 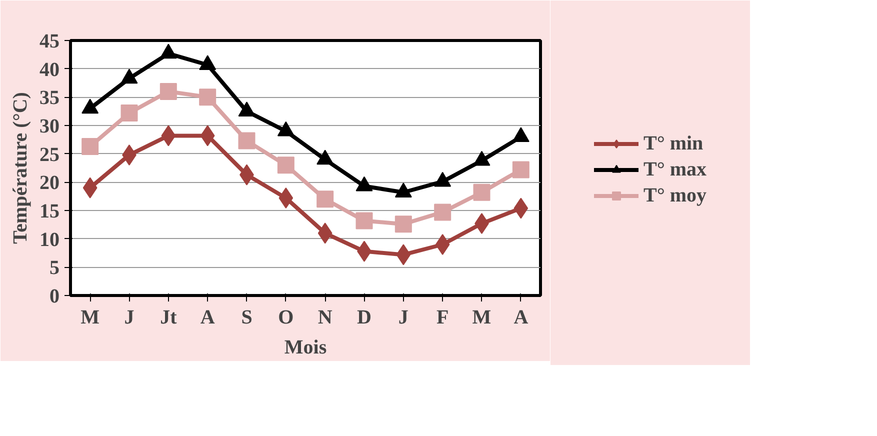 What do you see at coordinates (50, 155) in the screenshot?
I see `y-tick-label: 25` at bounding box center [50, 155].